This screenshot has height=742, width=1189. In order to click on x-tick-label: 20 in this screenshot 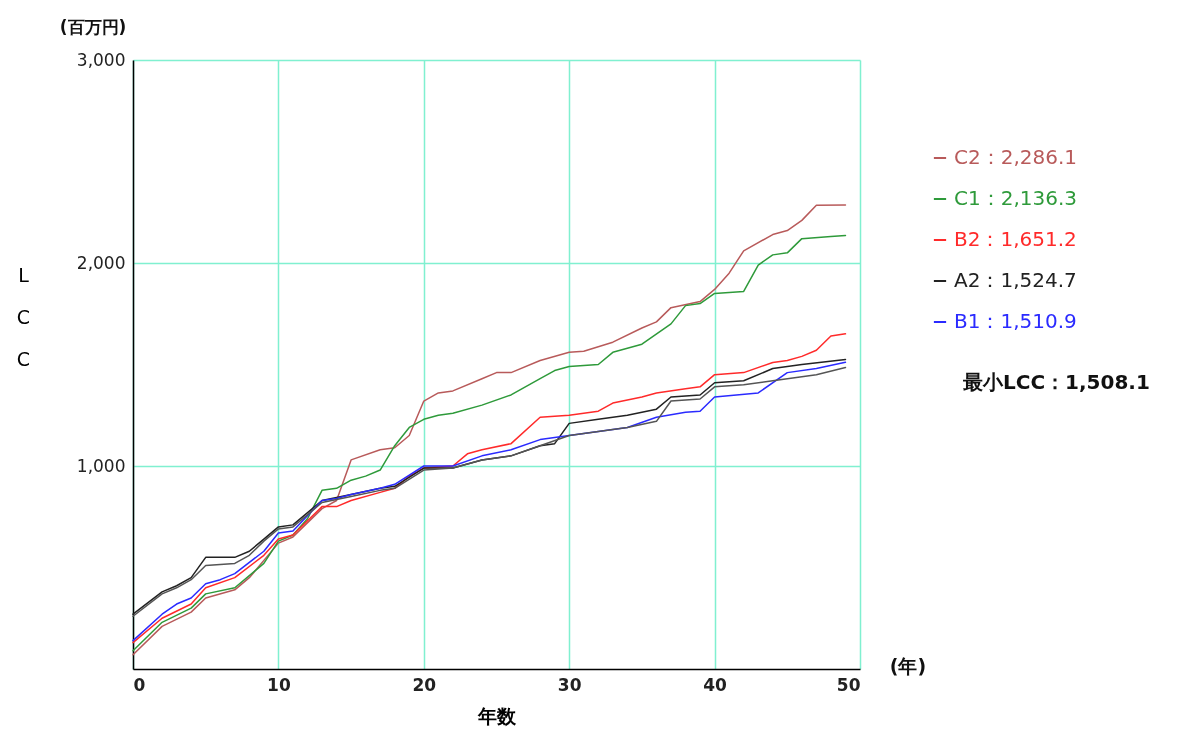, I will do `click(424, 684)`.